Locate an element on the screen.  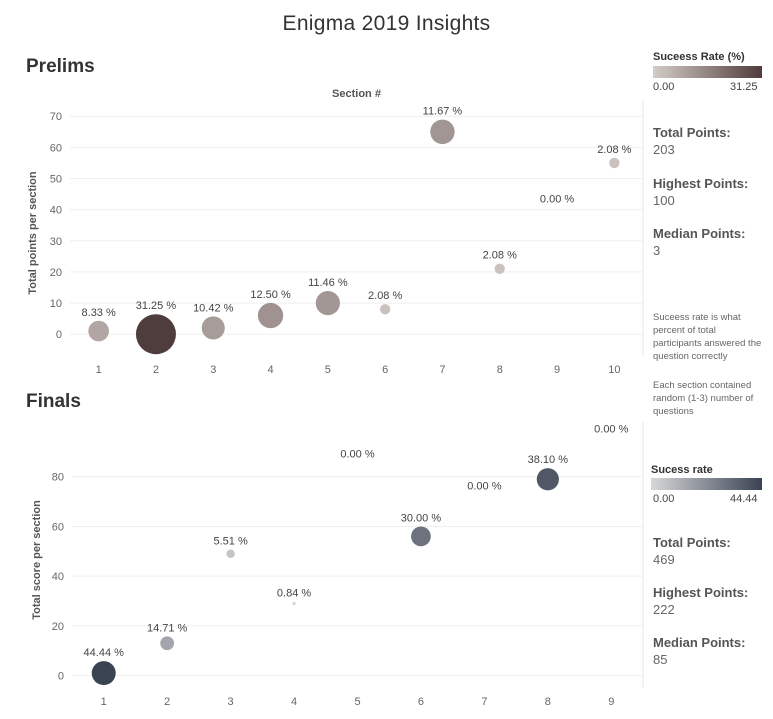
prelims-y-tick: 20 is located at coordinates (56, 273).